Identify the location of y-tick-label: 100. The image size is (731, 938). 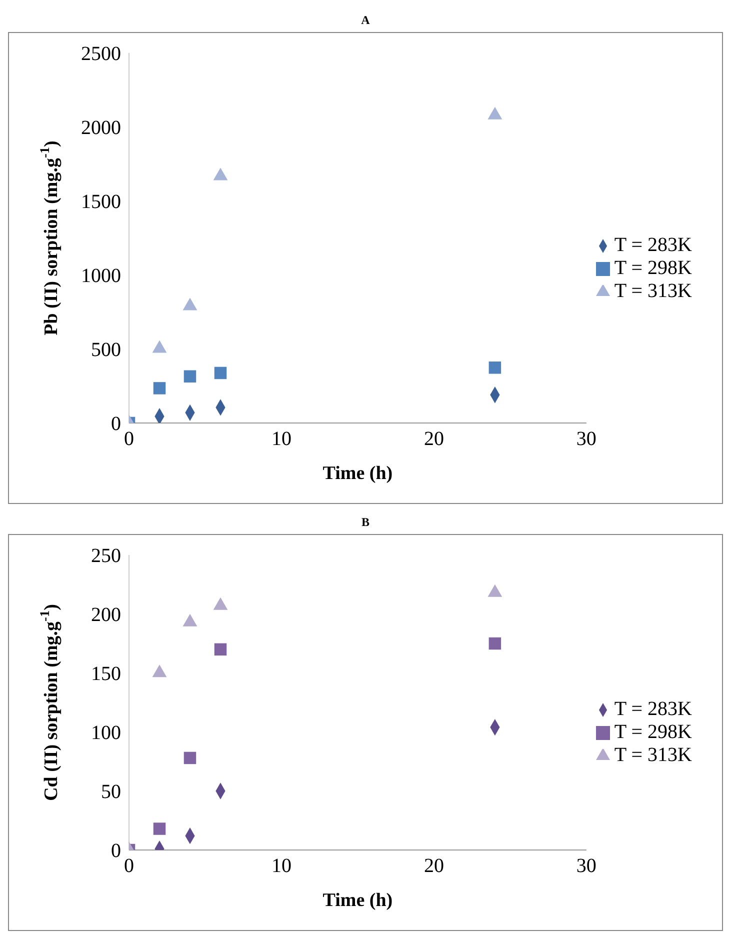
(106, 733).